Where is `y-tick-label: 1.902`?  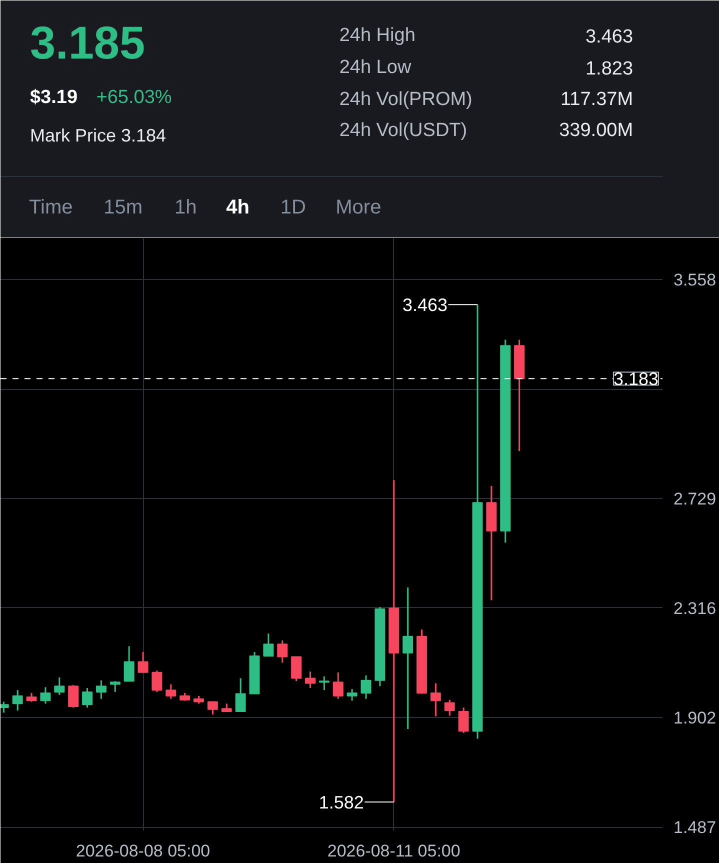
y-tick-label: 1.902 is located at coordinates (695, 718).